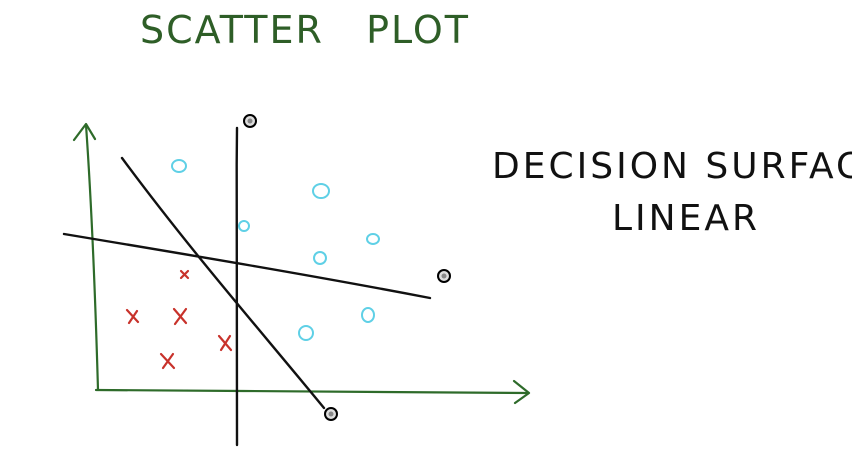  I want to click on y-axis-arrow, so click(84, 132).